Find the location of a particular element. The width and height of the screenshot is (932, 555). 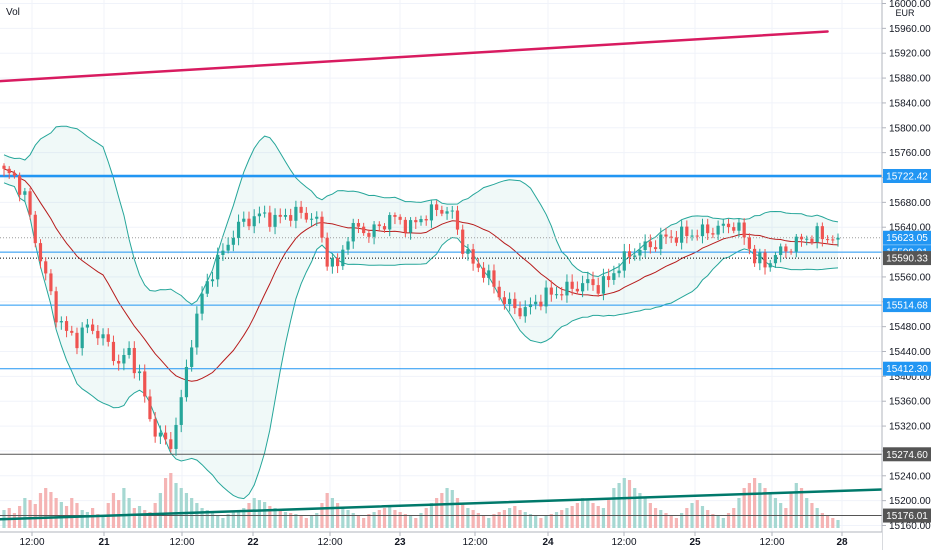

price-badge-label: 15623.05 is located at coordinates (907, 238).